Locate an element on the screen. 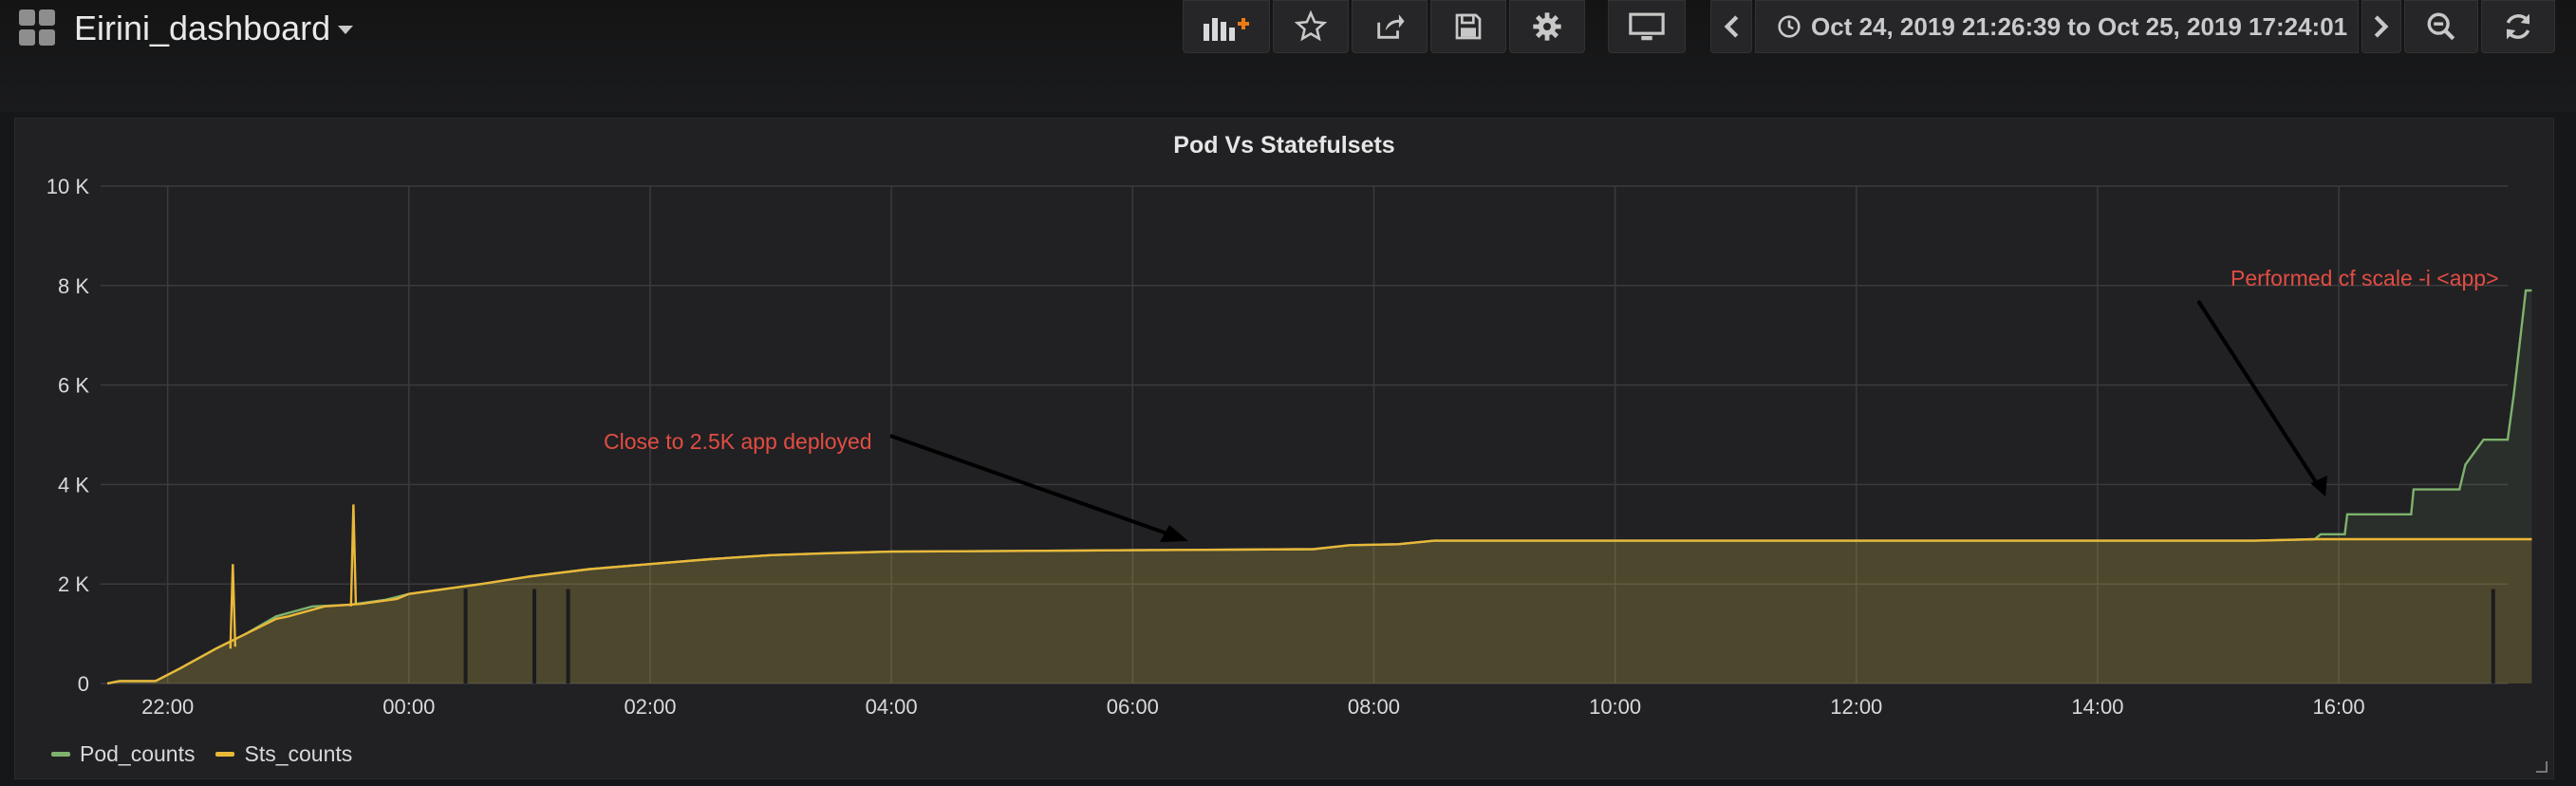 This screenshot has height=786, width=2576. view-mode-button is located at coordinates (1647, 26).